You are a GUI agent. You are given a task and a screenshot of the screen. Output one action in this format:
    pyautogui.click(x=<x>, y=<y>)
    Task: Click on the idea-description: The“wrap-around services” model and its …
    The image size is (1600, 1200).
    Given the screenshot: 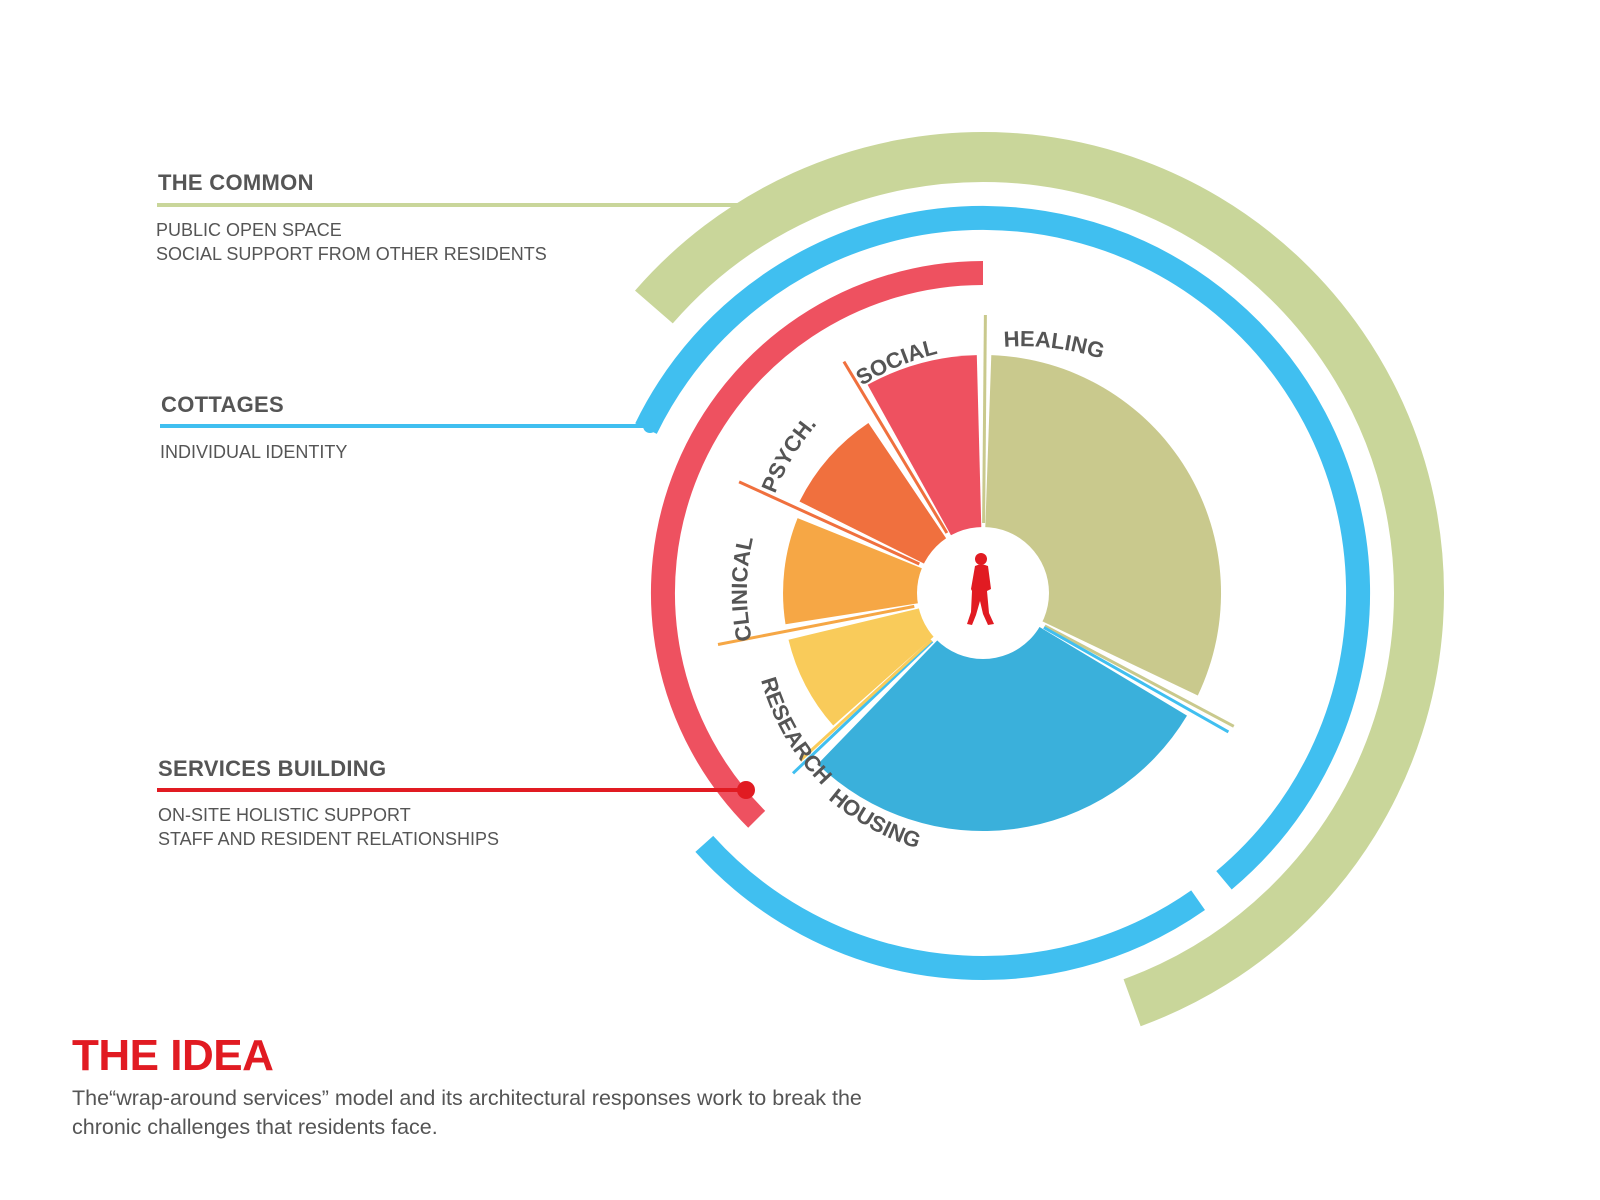 What is the action you would take?
    pyautogui.click(x=467, y=1112)
    